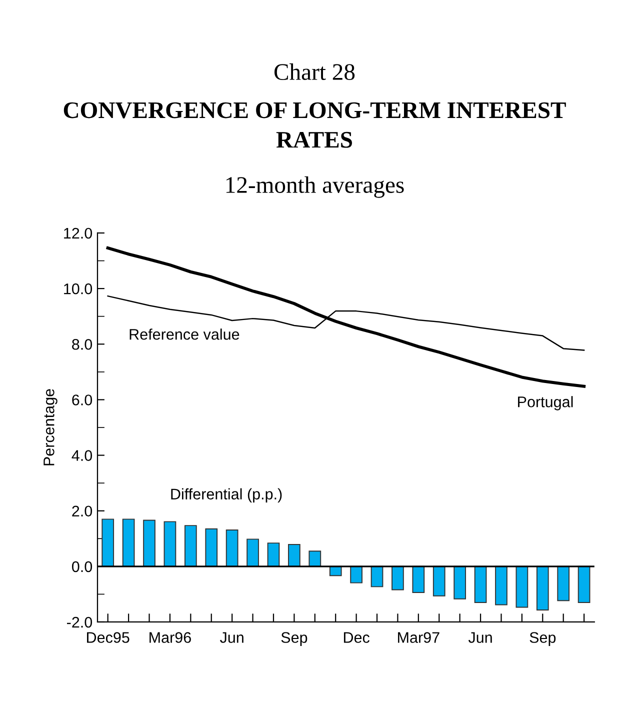 This screenshot has width=629, height=706. What do you see at coordinates (79, 622) in the screenshot?
I see `y-tick-label: -2.0` at bounding box center [79, 622].